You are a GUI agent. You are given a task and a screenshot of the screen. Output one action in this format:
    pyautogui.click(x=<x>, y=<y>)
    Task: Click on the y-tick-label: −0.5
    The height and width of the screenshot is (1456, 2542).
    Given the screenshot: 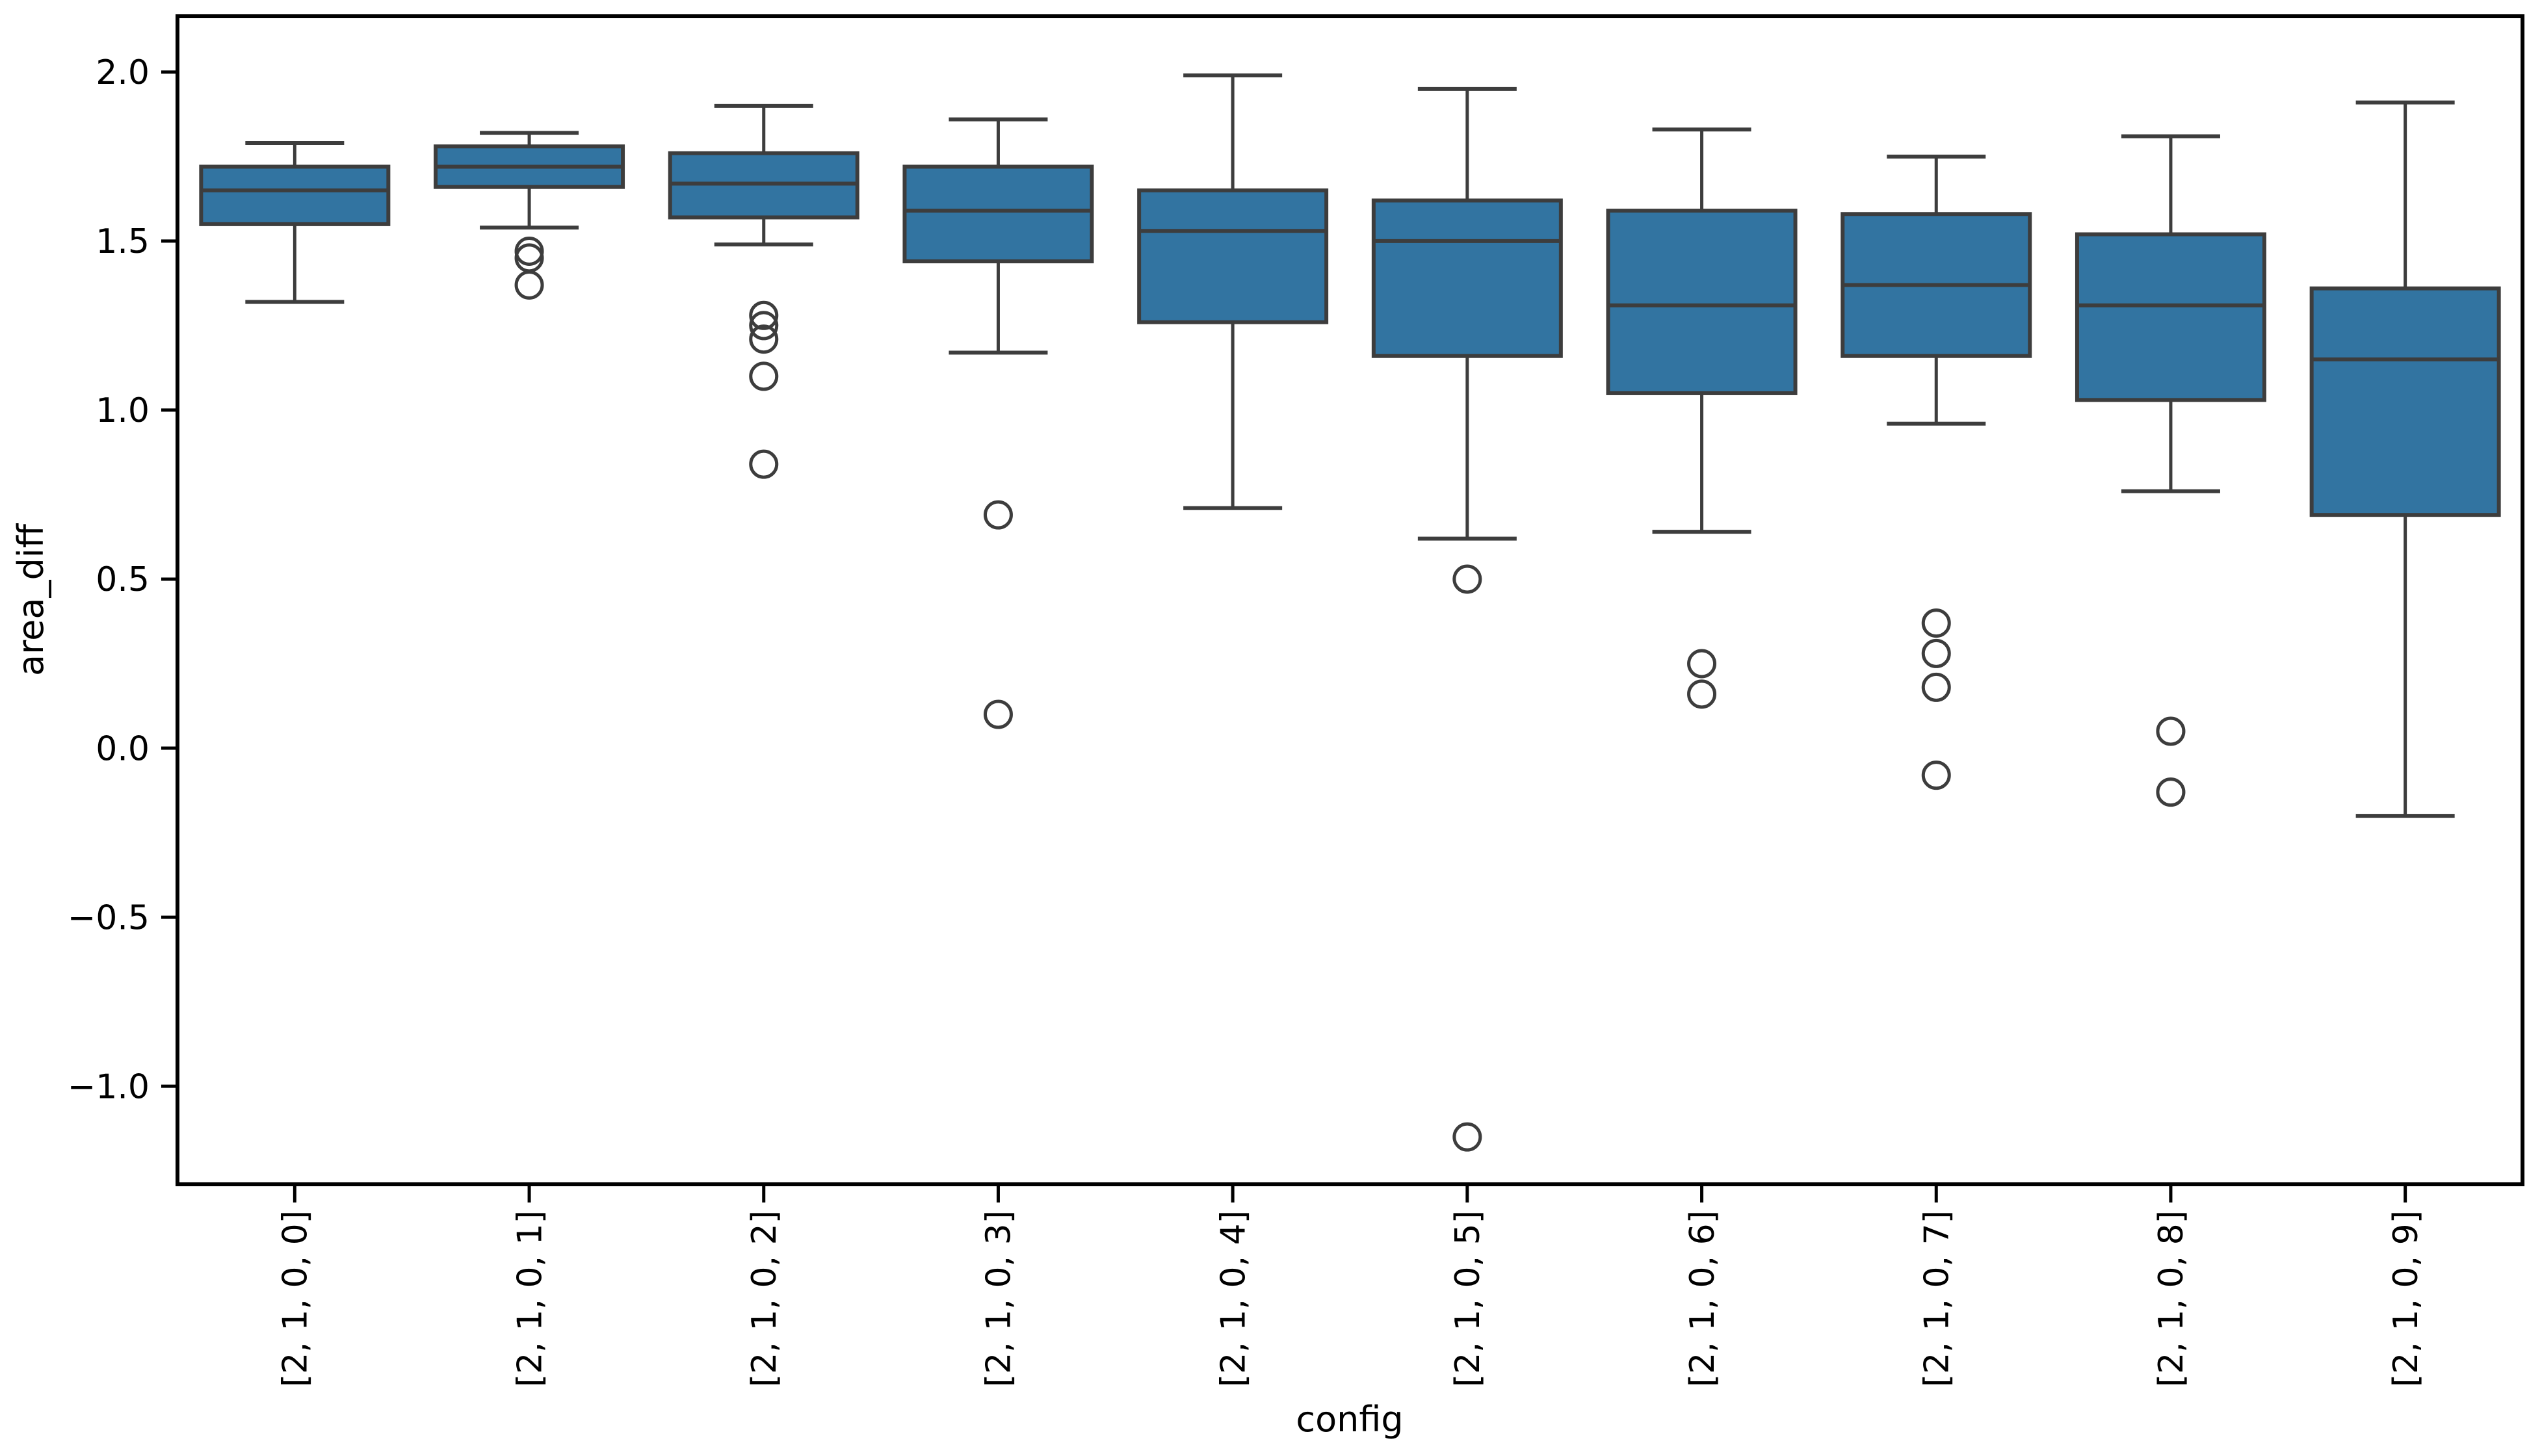 What is the action you would take?
    pyautogui.click(x=109, y=918)
    